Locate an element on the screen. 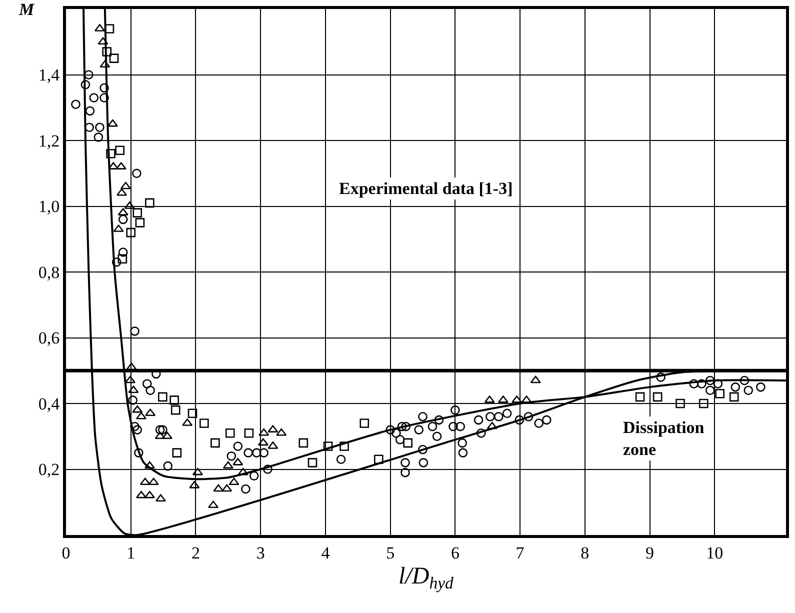  x-tick-label: 3 is located at coordinates (260, 552).